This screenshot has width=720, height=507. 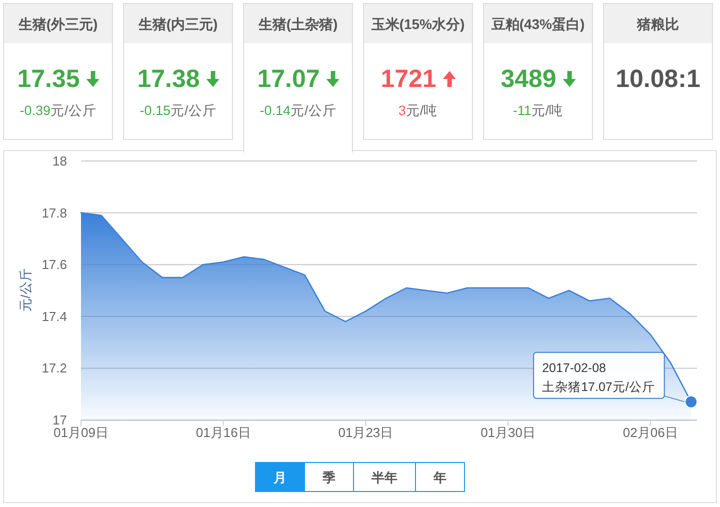 What do you see at coordinates (59, 161) in the screenshot?
I see `y-tick-label: 18` at bounding box center [59, 161].